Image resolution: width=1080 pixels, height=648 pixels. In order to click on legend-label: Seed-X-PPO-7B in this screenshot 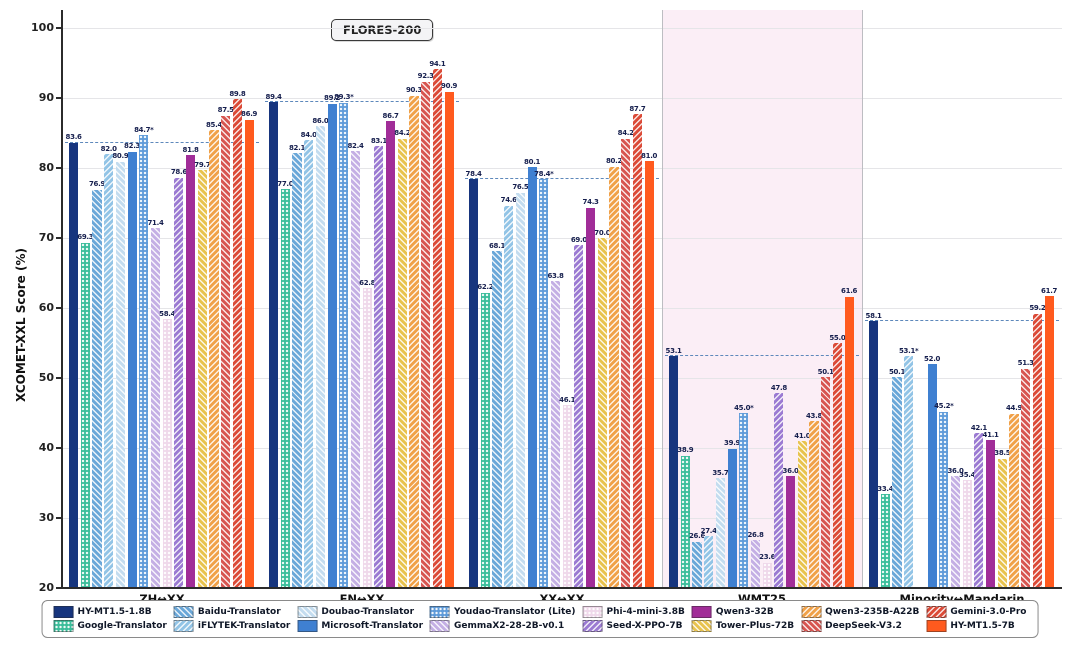, I will do `click(644, 626)`.